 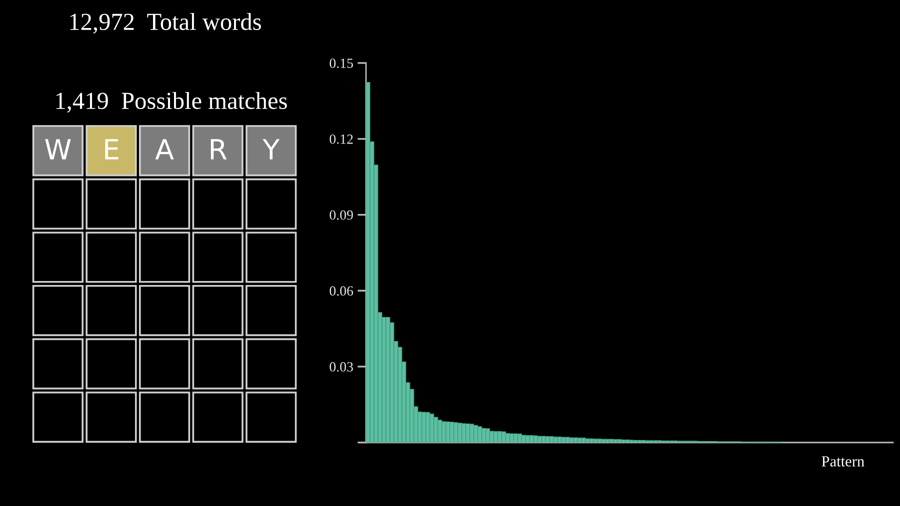 What do you see at coordinates (165, 23) in the screenshot?
I see `text: 12,972 Total words` at bounding box center [165, 23].